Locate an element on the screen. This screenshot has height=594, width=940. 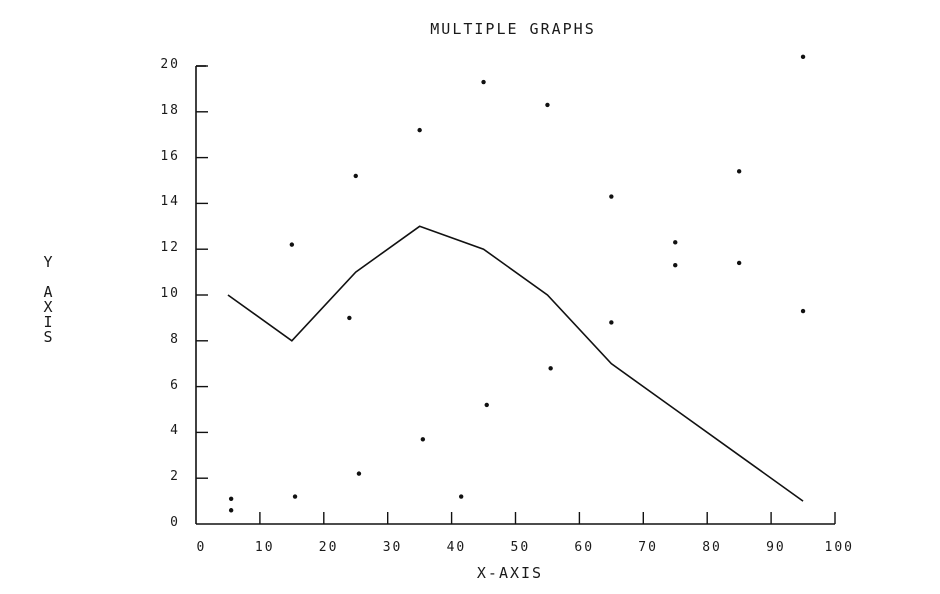
y-tick-label: 8 is located at coordinates (175, 339).